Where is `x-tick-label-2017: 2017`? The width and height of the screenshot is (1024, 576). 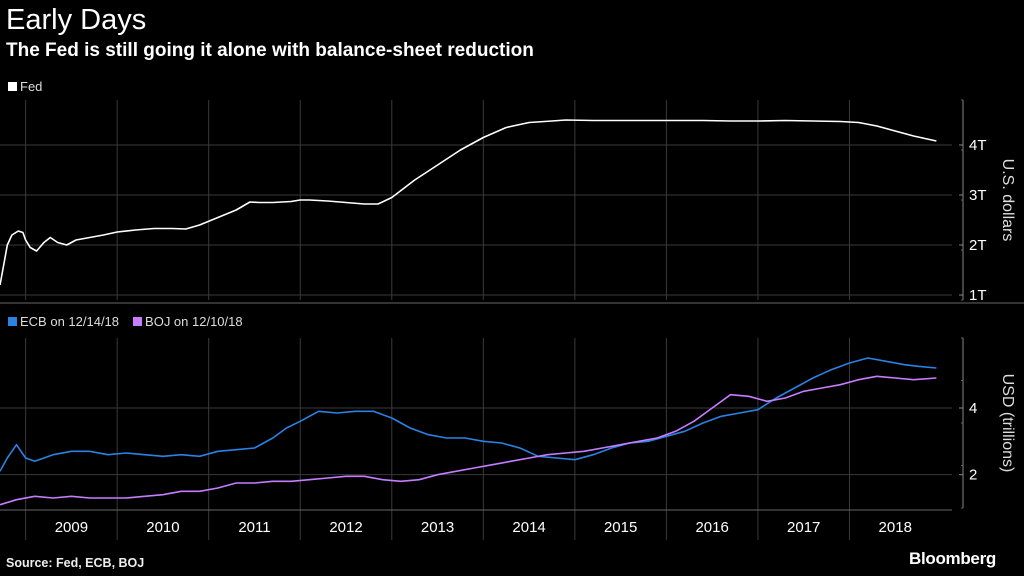 x-tick-label-2017: 2017 is located at coordinates (803, 527).